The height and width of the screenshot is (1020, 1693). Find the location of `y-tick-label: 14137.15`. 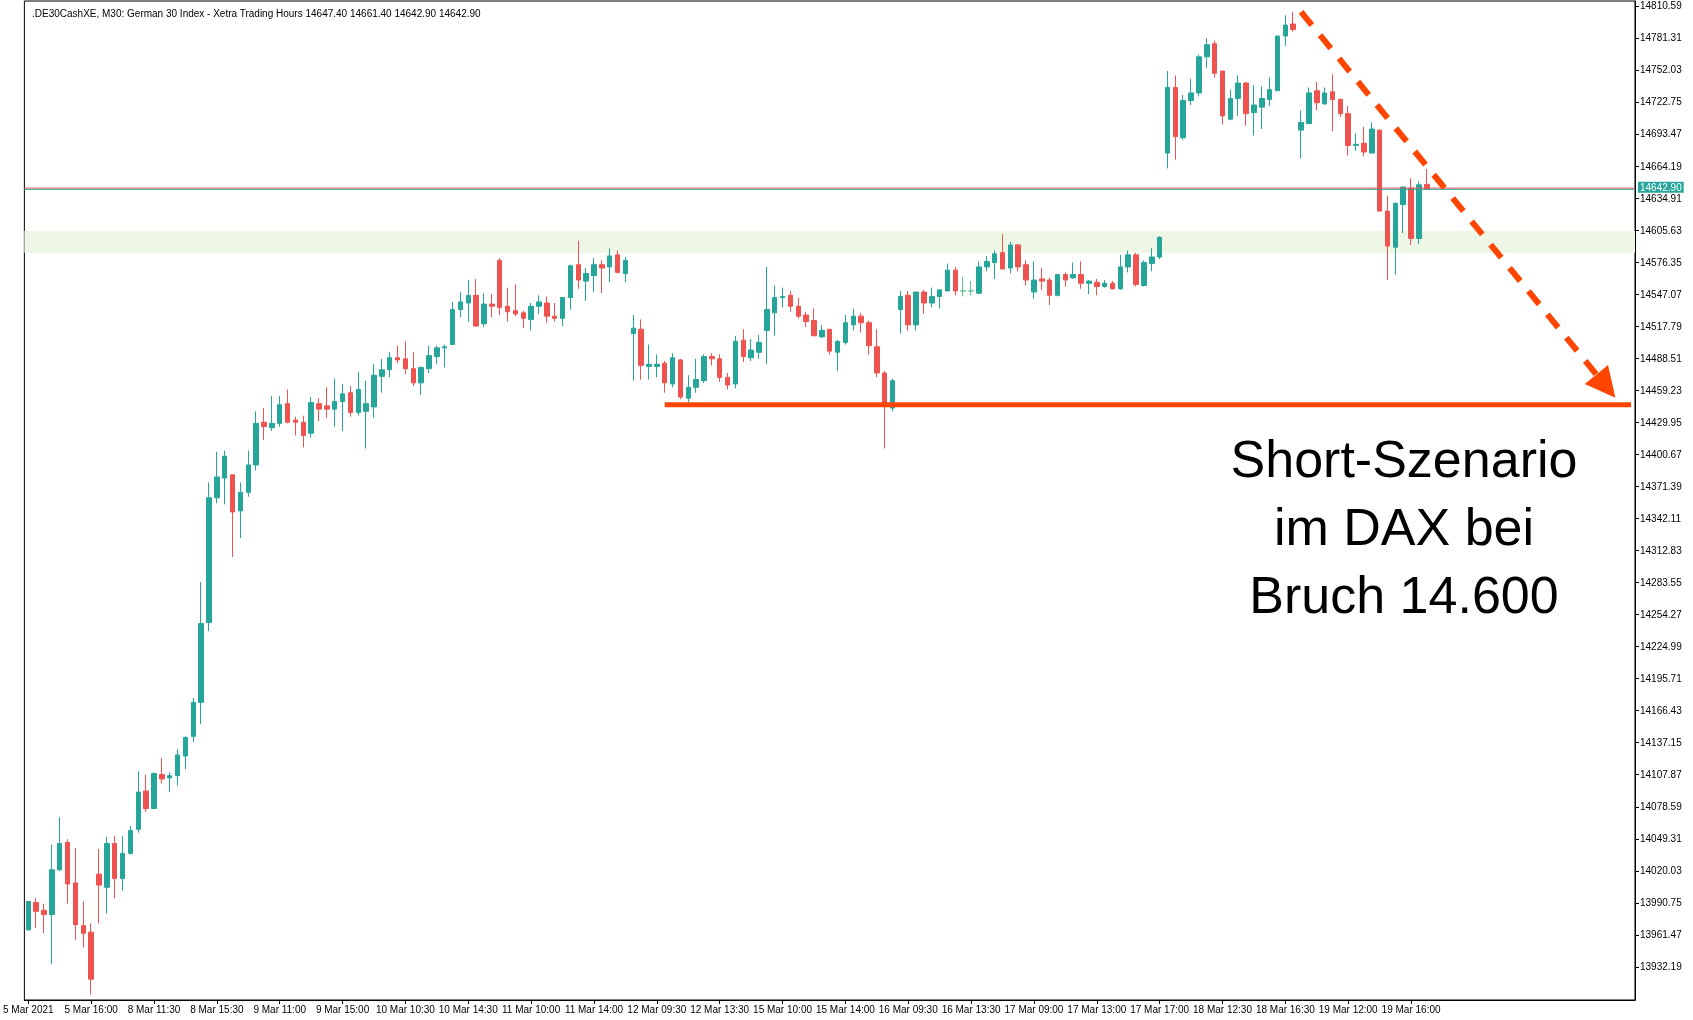

y-tick-label: 14137.15 is located at coordinates (1661, 743).